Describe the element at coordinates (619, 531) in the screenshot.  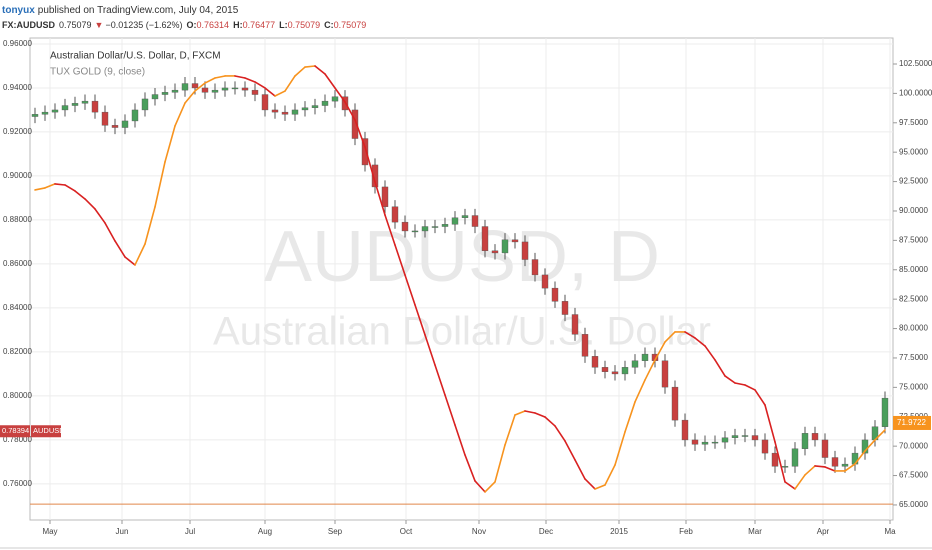
I see `x-tick-label: 2015` at that location.